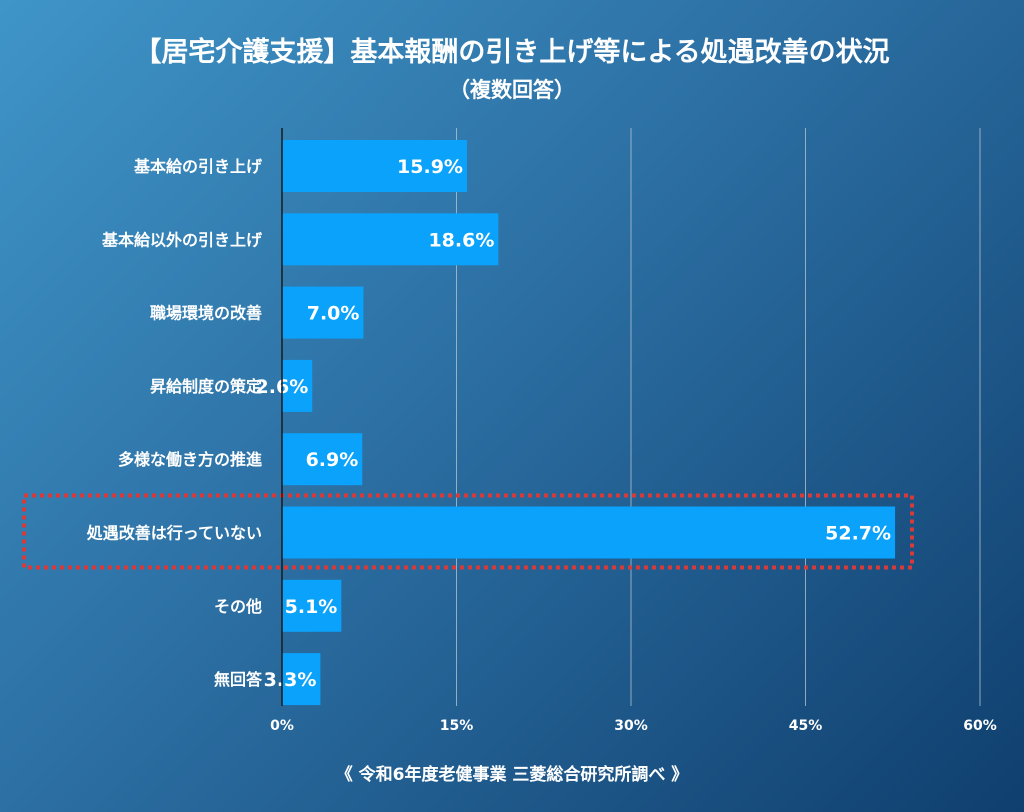 The width and height of the screenshot is (1024, 812). I want to click on category-label: その他, so click(238, 606).